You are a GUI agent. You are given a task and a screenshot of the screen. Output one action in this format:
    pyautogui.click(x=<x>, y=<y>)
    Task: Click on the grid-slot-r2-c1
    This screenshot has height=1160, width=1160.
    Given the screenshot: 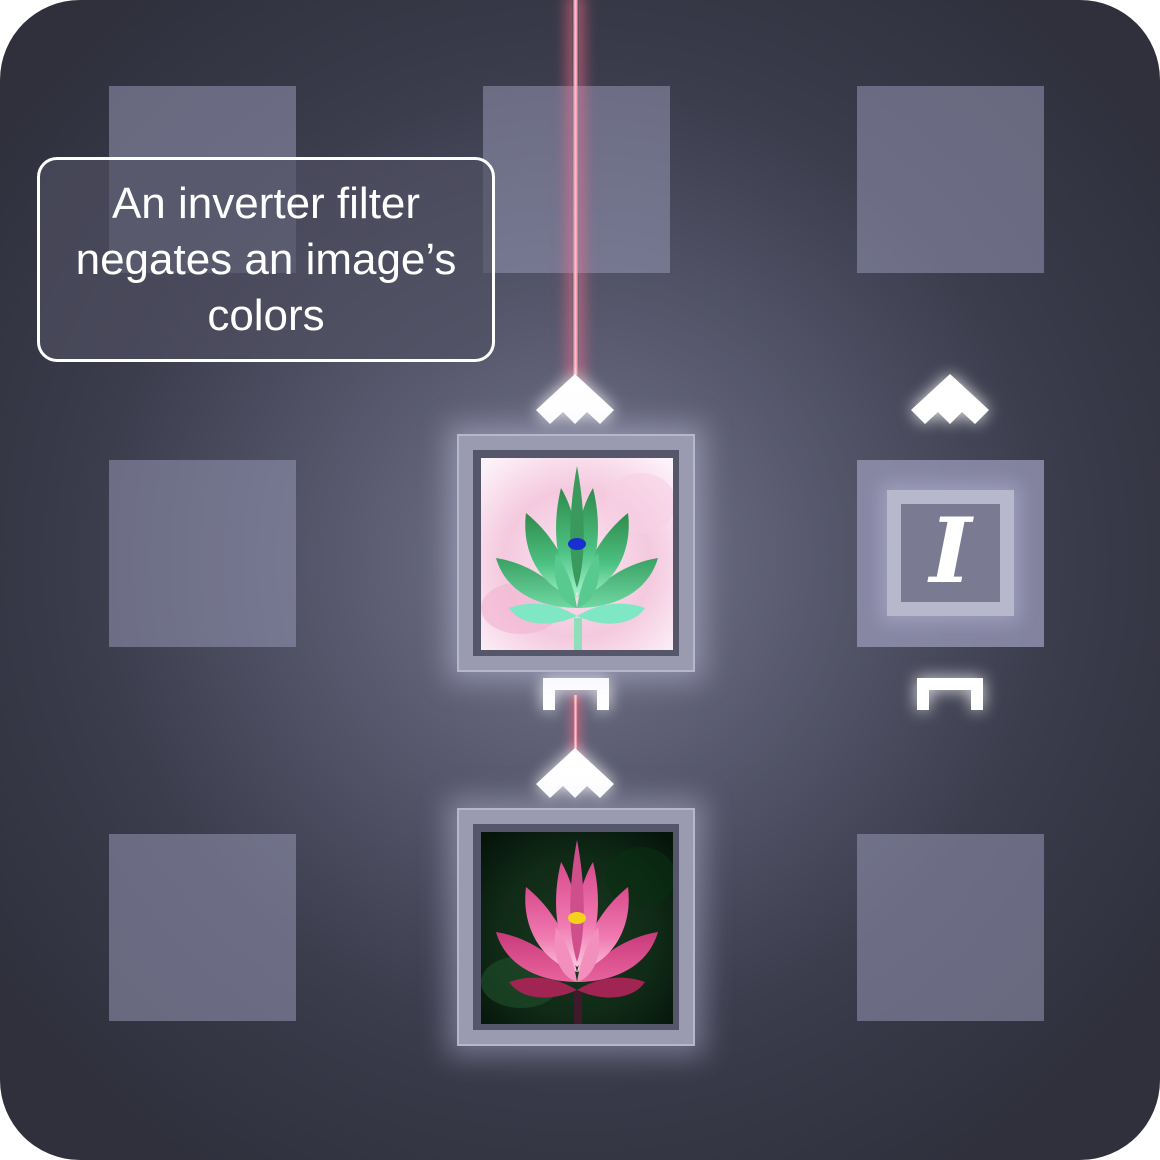 What is the action you would take?
    pyautogui.click(x=202, y=553)
    